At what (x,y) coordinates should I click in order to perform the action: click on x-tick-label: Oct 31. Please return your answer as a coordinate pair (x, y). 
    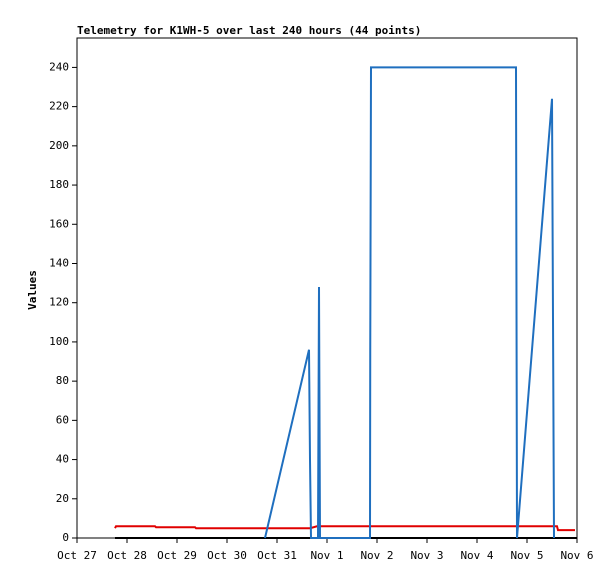
    Looking at the image, I should click on (277, 555).